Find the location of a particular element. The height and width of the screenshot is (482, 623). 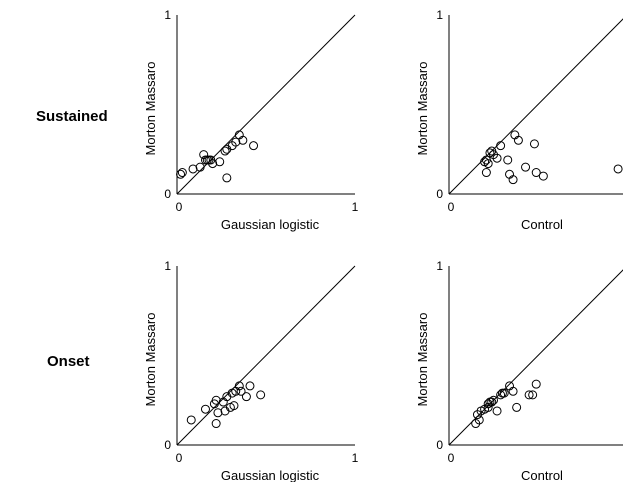

row-label-onset: Onset is located at coordinates (68, 361).